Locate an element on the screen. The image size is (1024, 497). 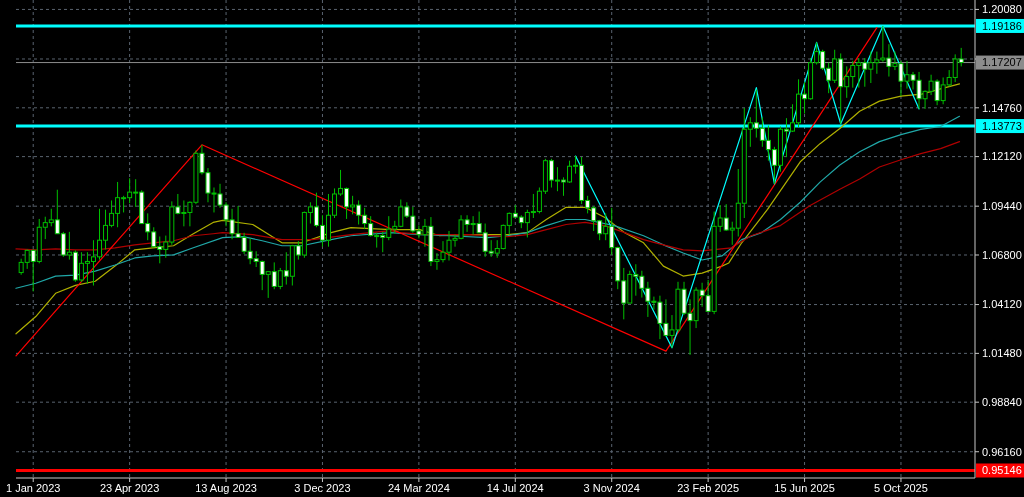
x-tick-label: 23 Feb 2025 is located at coordinates (708, 488).